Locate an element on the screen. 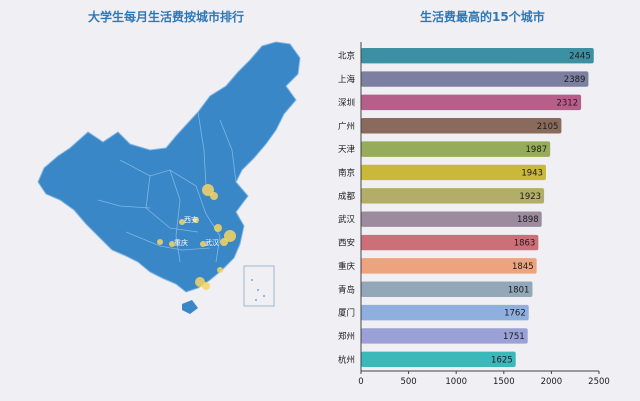  category-label: 天津 is located at coordinates (347, 149).